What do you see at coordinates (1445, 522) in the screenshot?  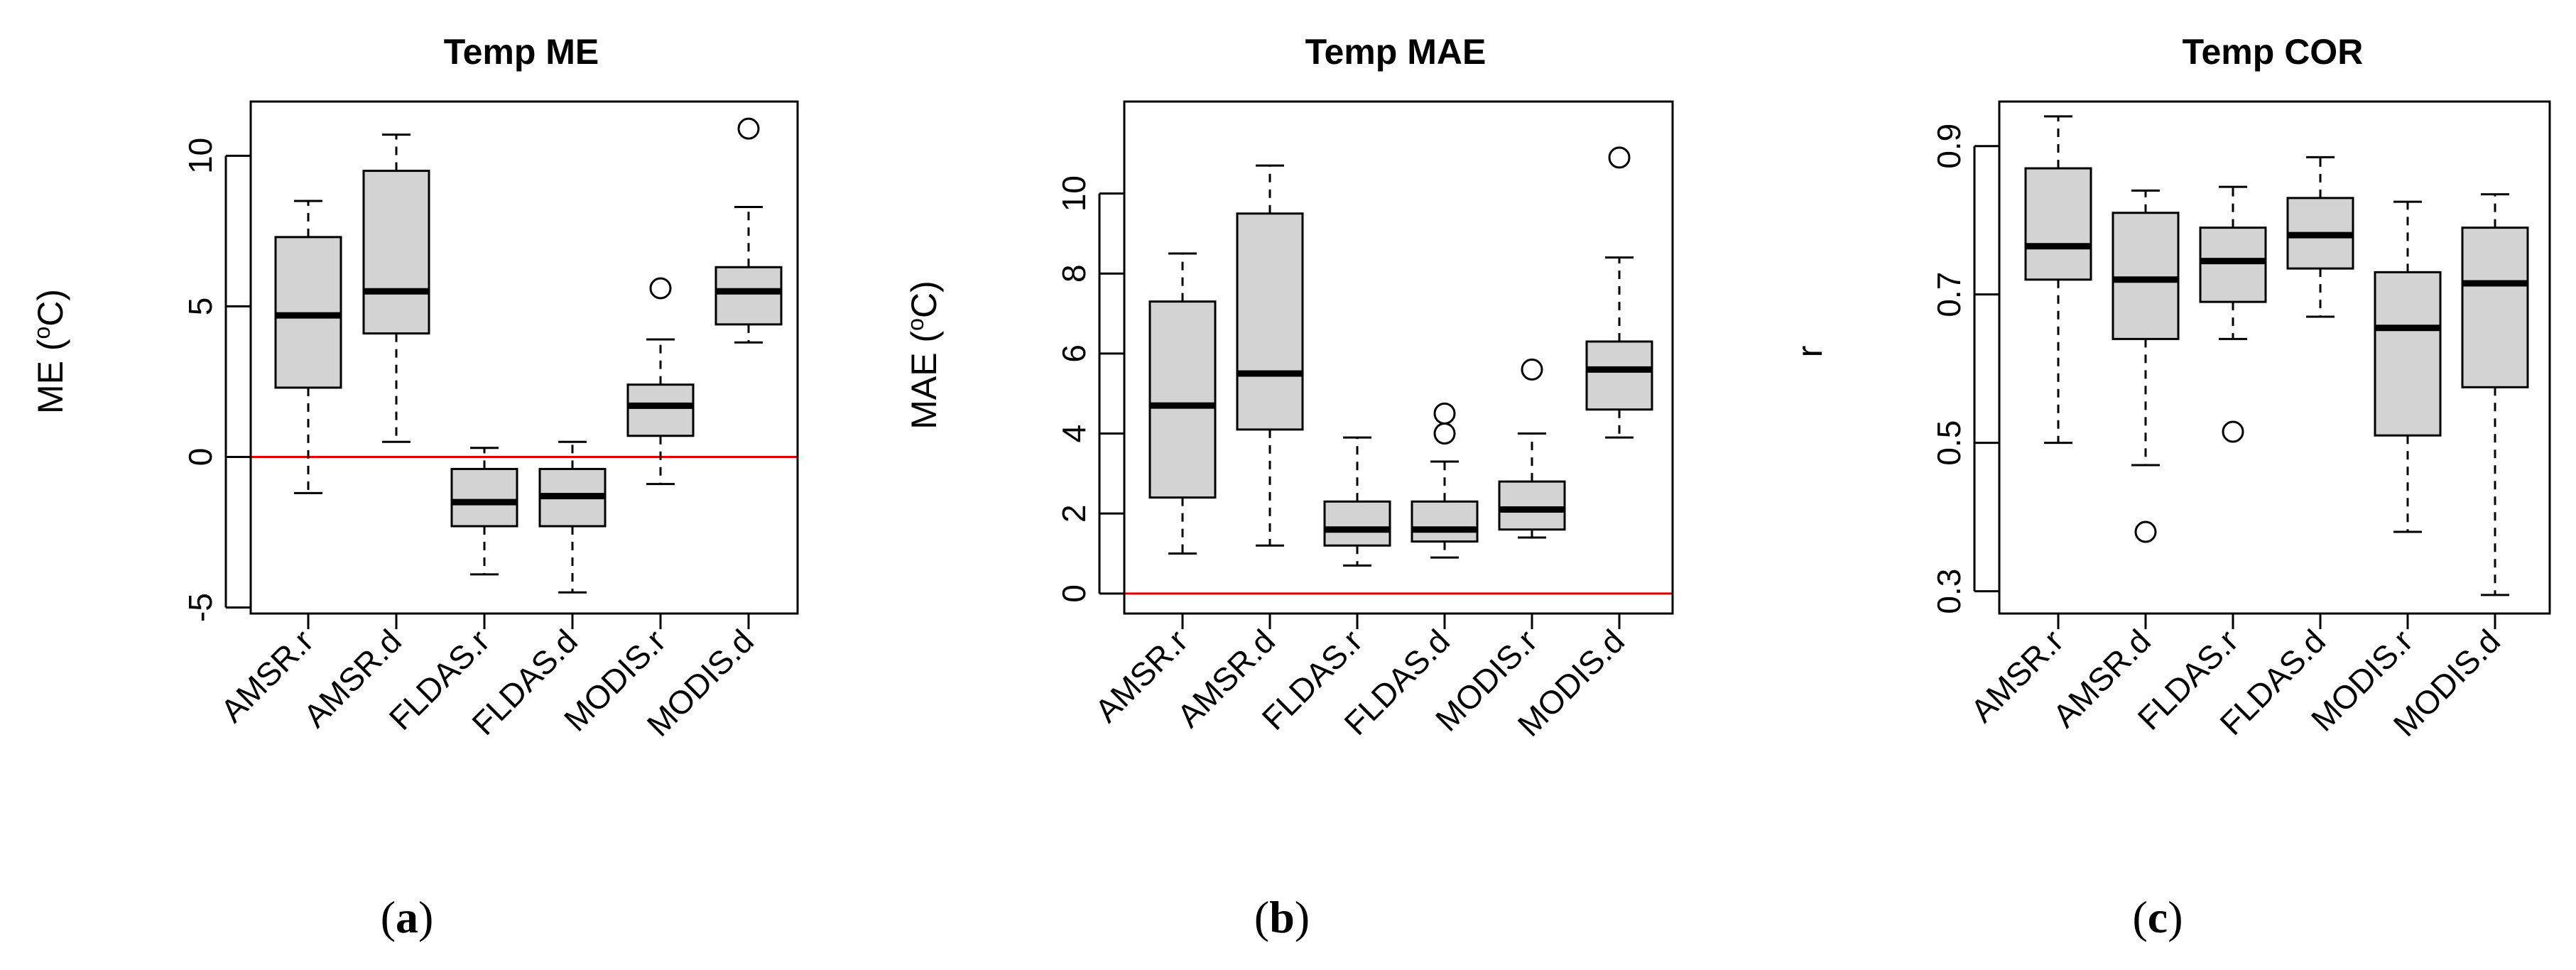 I see `box-fldas-d` at bounding box center [1445, 522].